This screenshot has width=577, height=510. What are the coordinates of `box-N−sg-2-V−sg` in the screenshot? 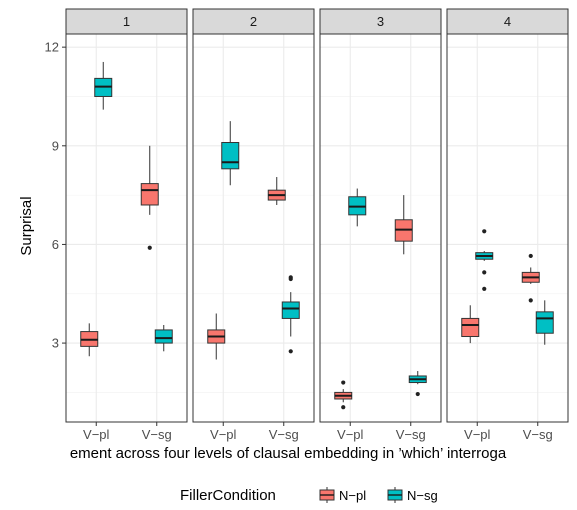 It's located at (290, 314).